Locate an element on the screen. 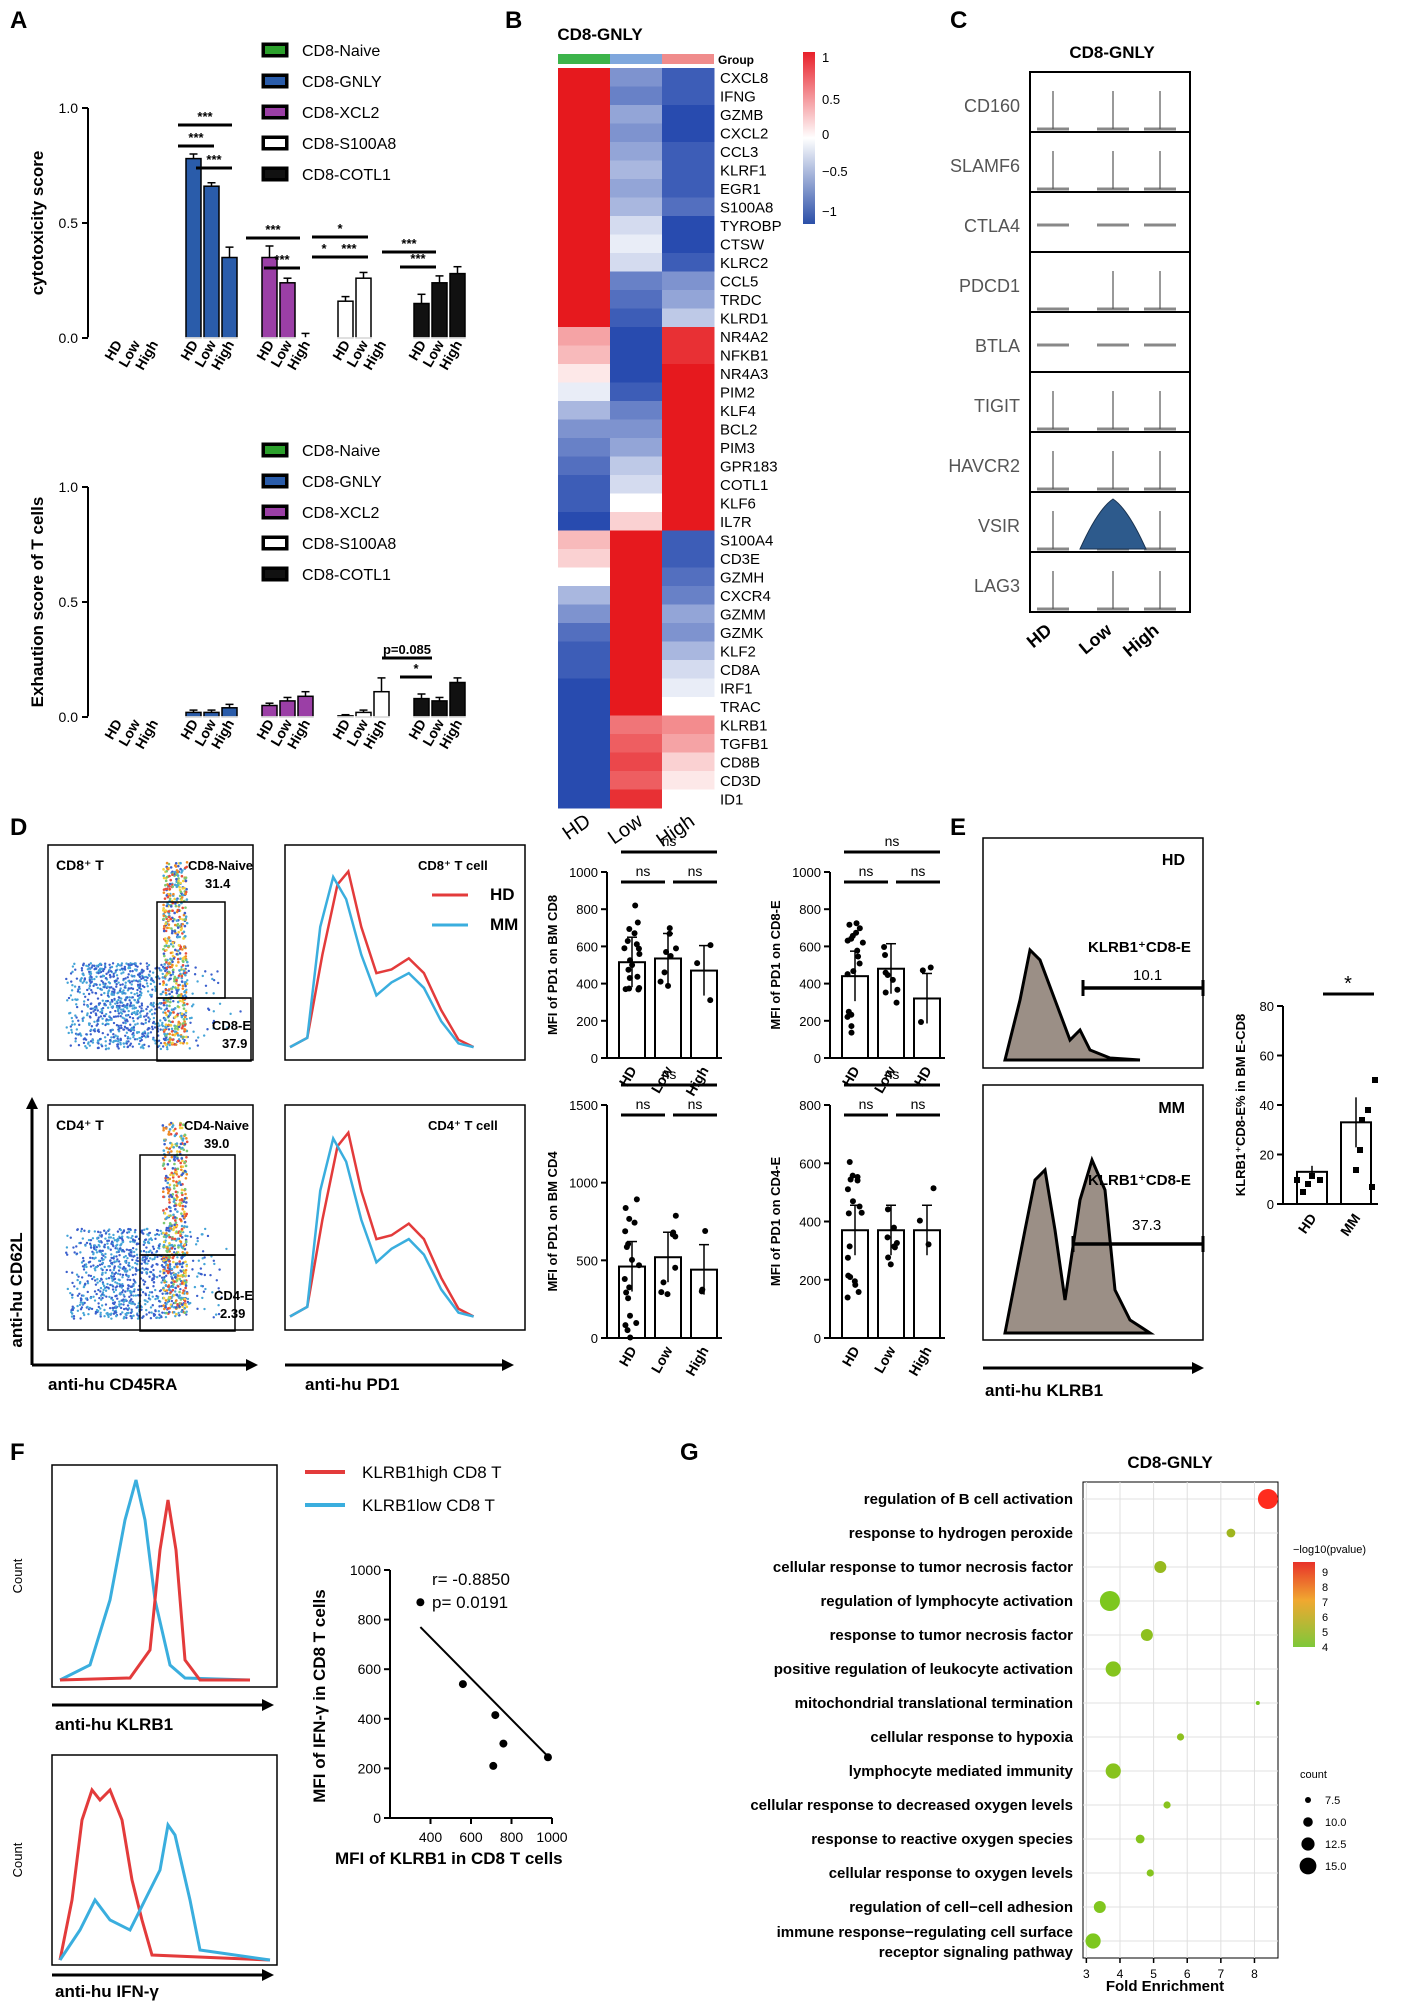 This screenshot has height=2001, width=1418. gene-label: GZMM is located at coordinates (743, 615).